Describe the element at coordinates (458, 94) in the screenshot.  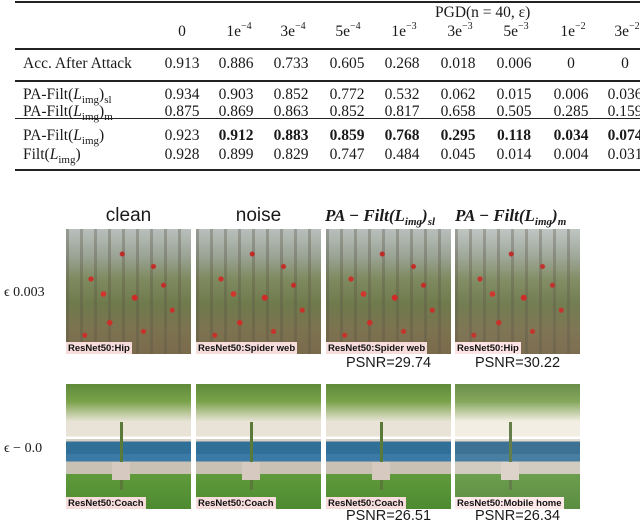
I see `table-cell: 0.062` at that location.